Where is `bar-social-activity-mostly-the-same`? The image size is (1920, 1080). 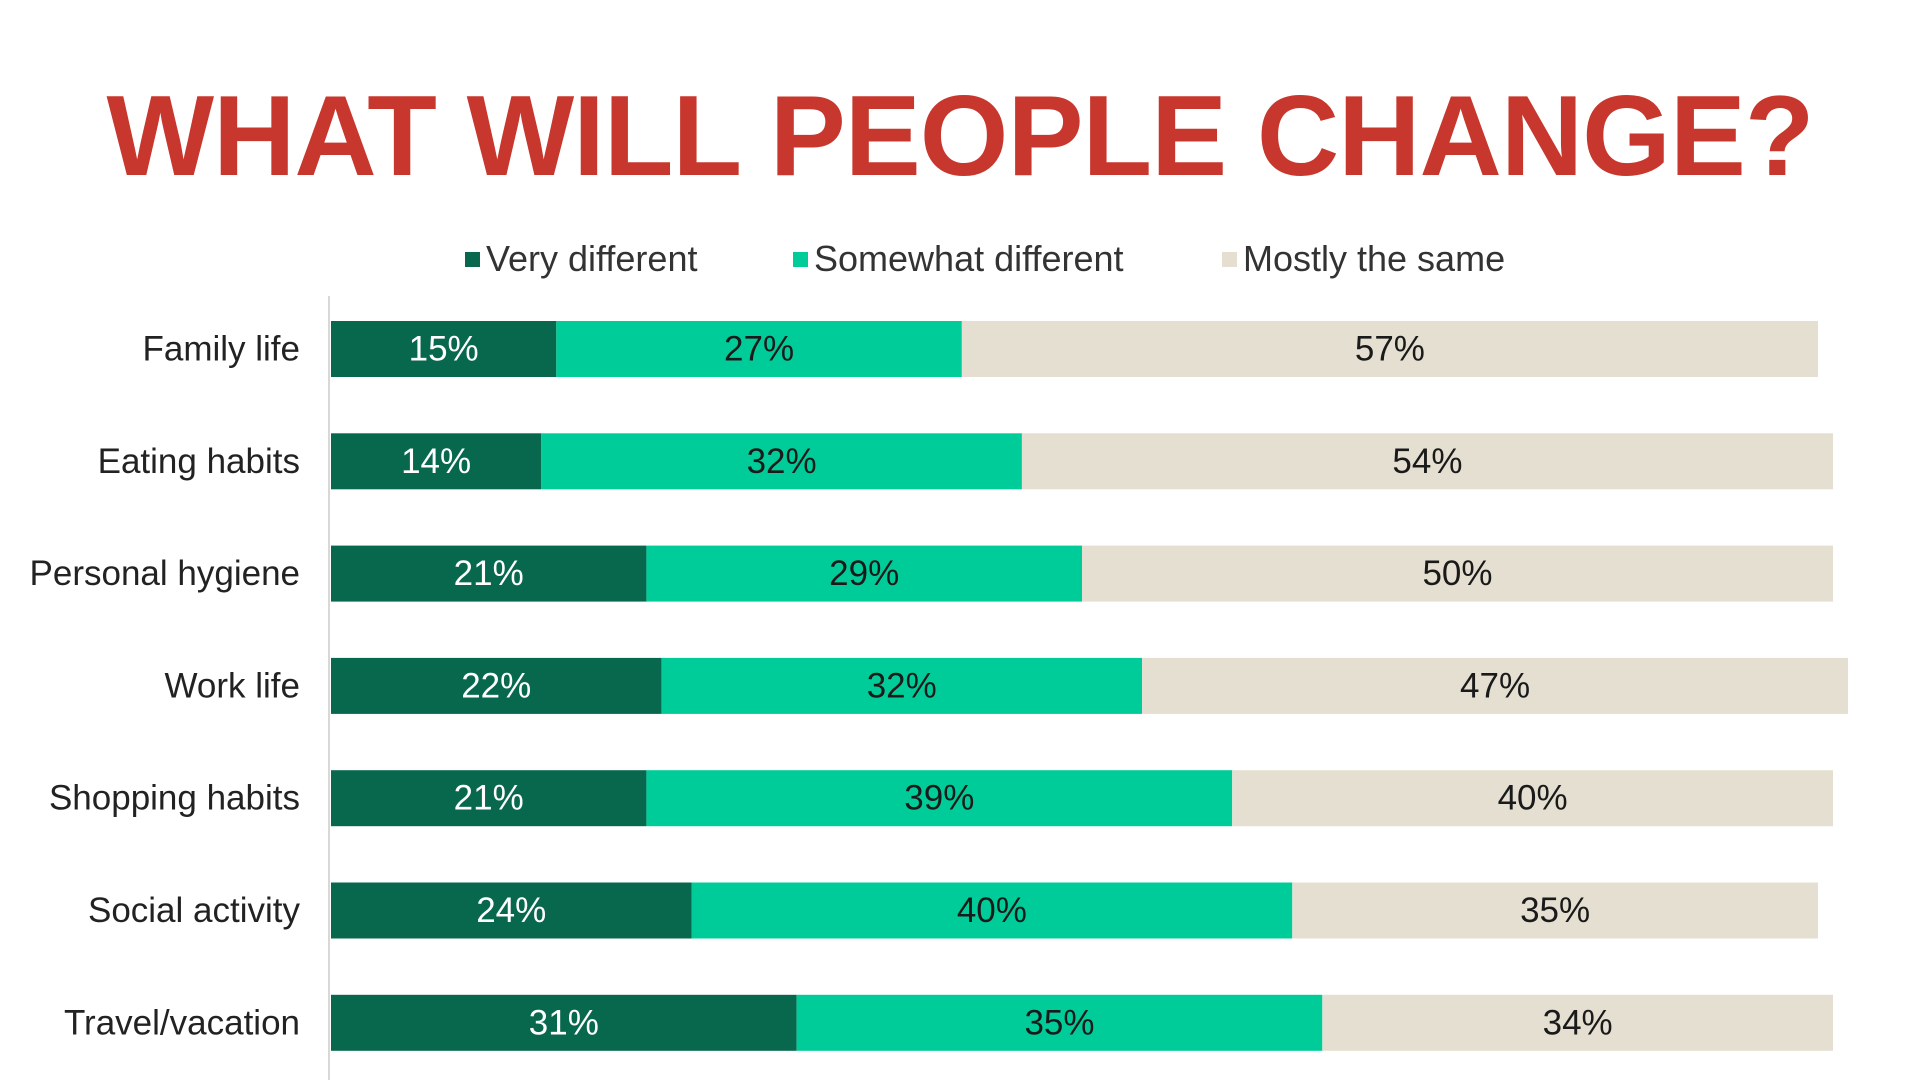
bar-social-activity-mostly-the-same is located at coordinates (1555, 910).